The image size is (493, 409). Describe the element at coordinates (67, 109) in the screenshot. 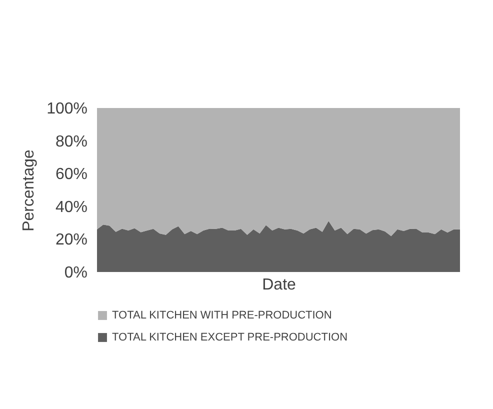

I see `y-tick-label: 100%` at that location.